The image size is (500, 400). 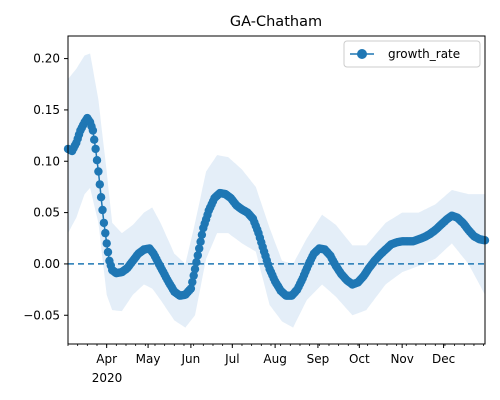 What do you see at coordinates (362, 54) in the screenshot?
I see `legend-marker-swatch` at bounding box center [362, 54].